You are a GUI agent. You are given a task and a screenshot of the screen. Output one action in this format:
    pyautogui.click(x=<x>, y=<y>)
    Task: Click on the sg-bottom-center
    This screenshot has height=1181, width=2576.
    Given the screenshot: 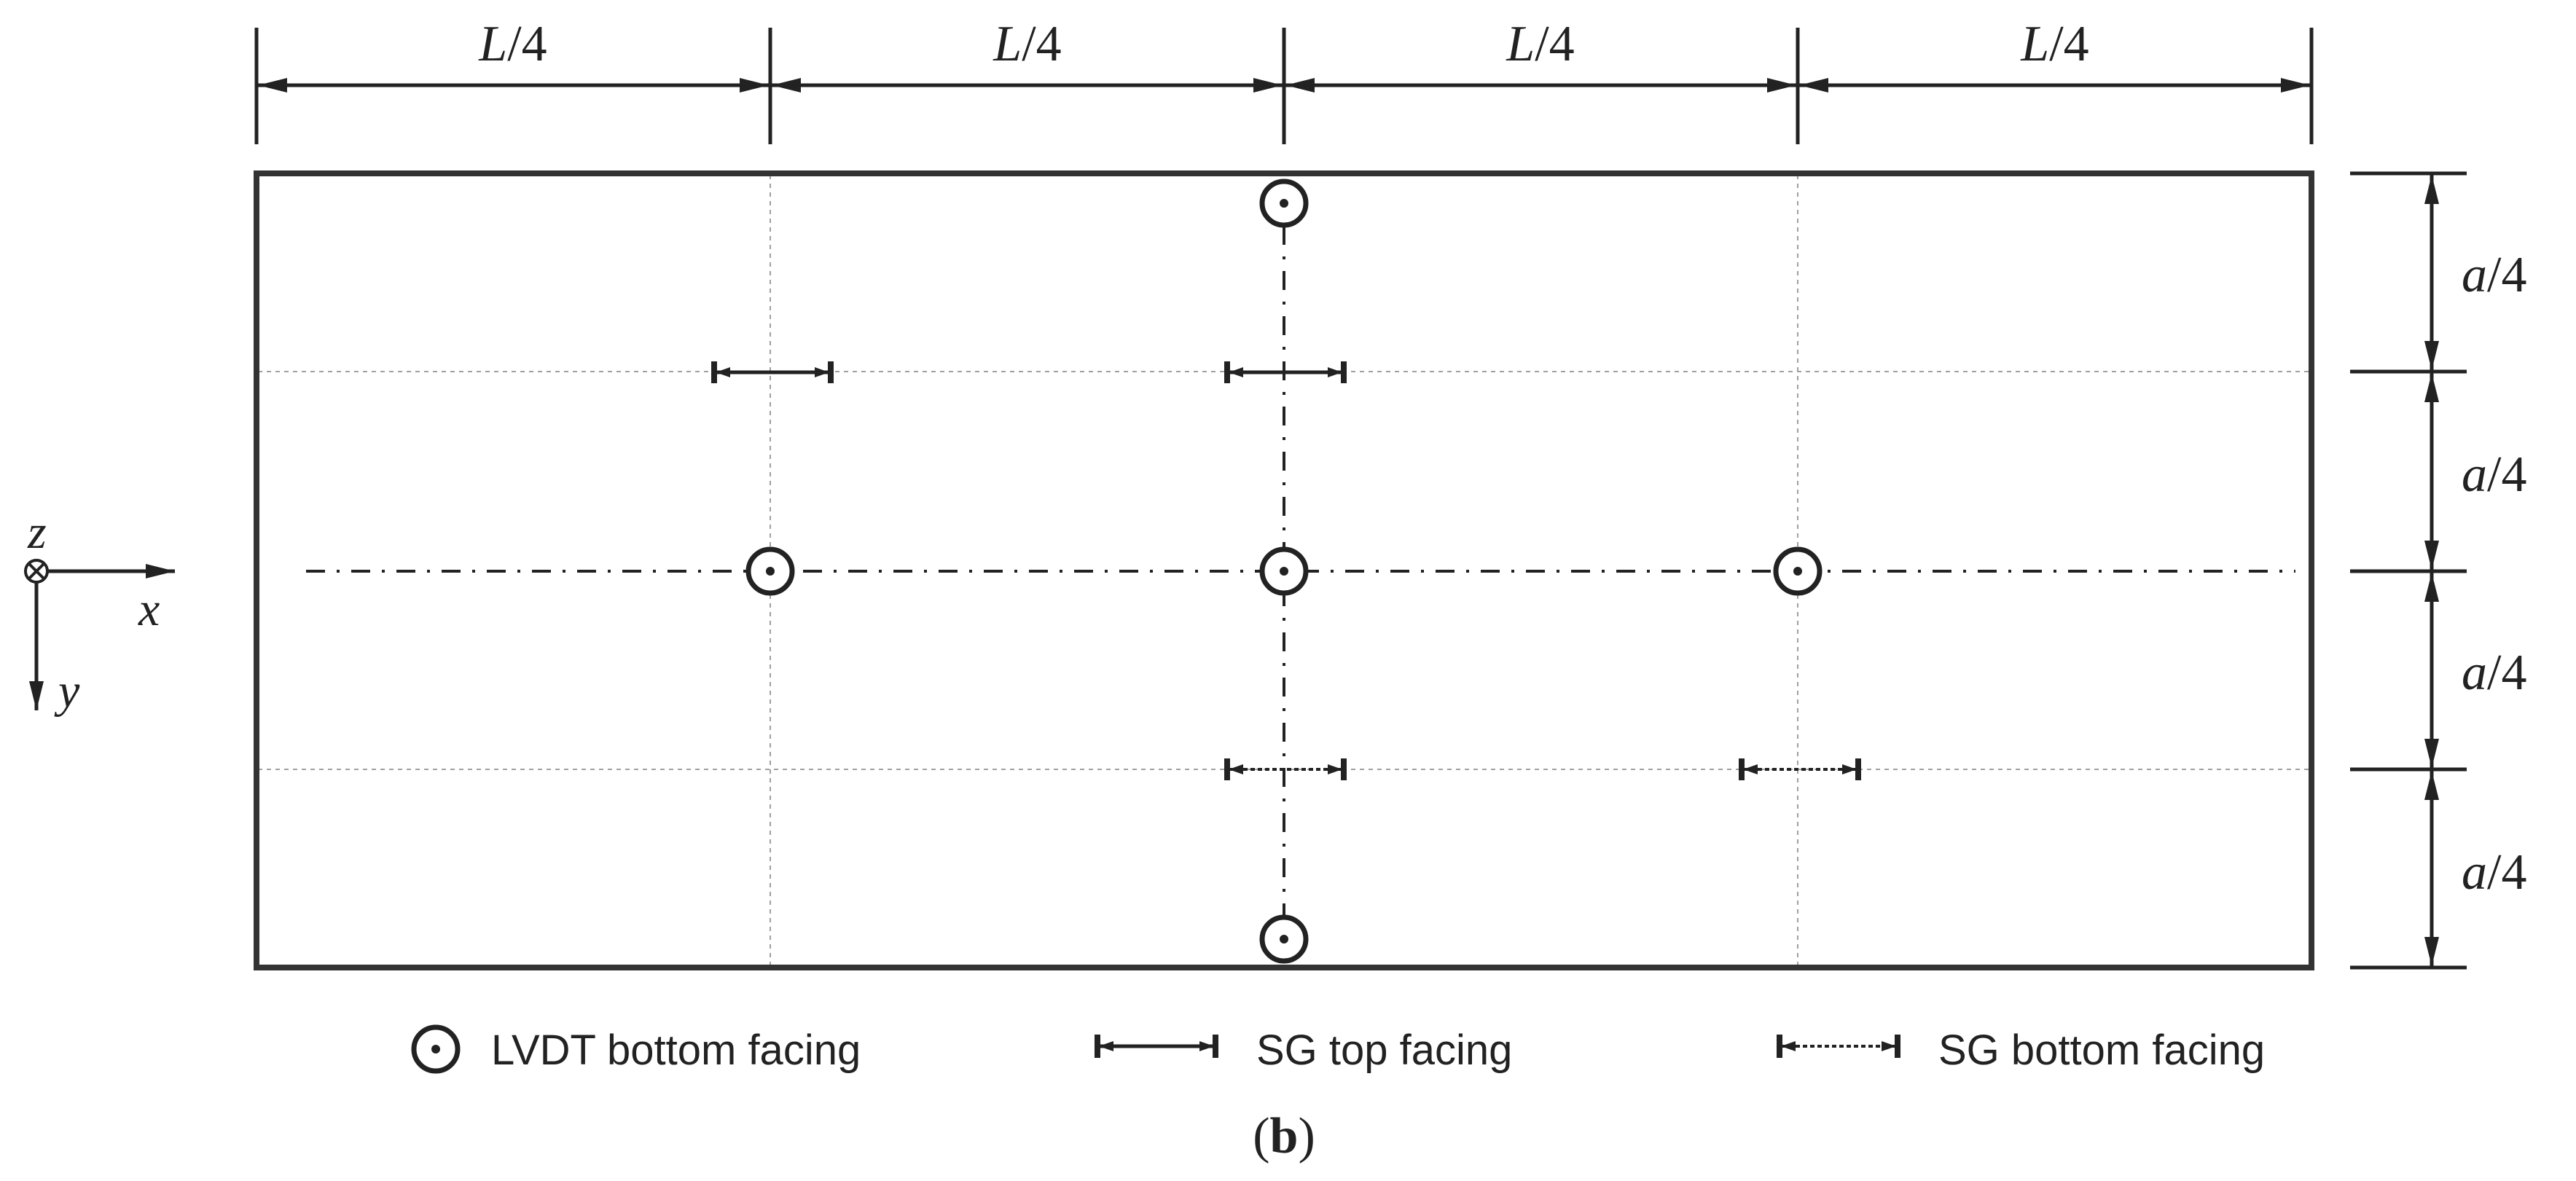 What is the action you would take?
    pyautogui.click(x=1285, y=769)
    